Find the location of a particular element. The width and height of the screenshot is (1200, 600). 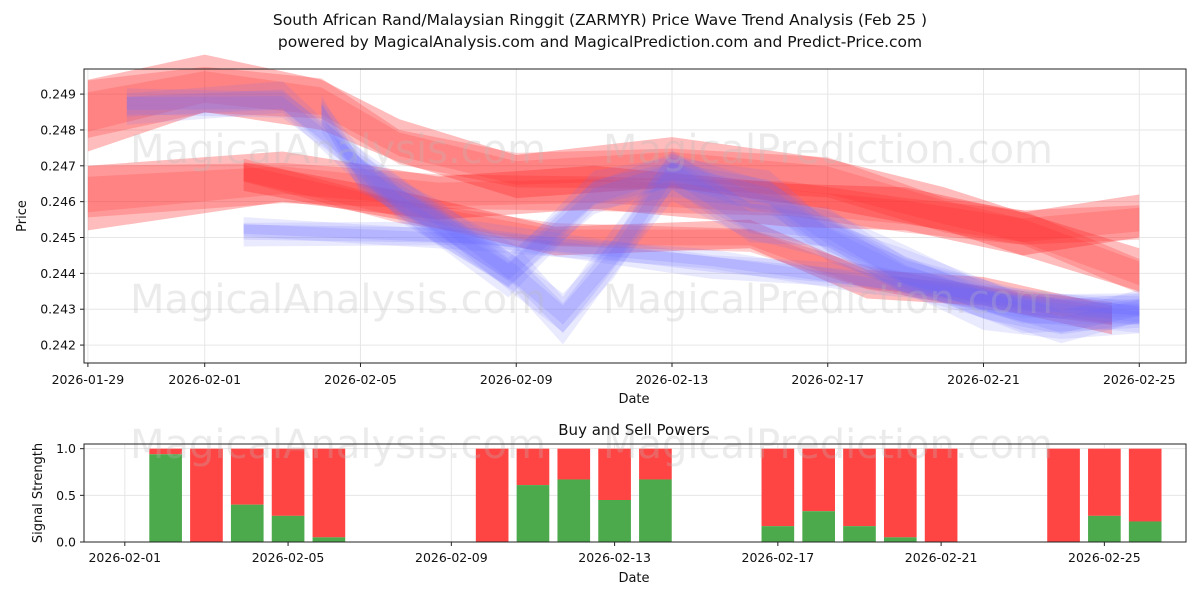

bar-x-tick-label: 2026-02-21 is located at coordinates (941, 557).